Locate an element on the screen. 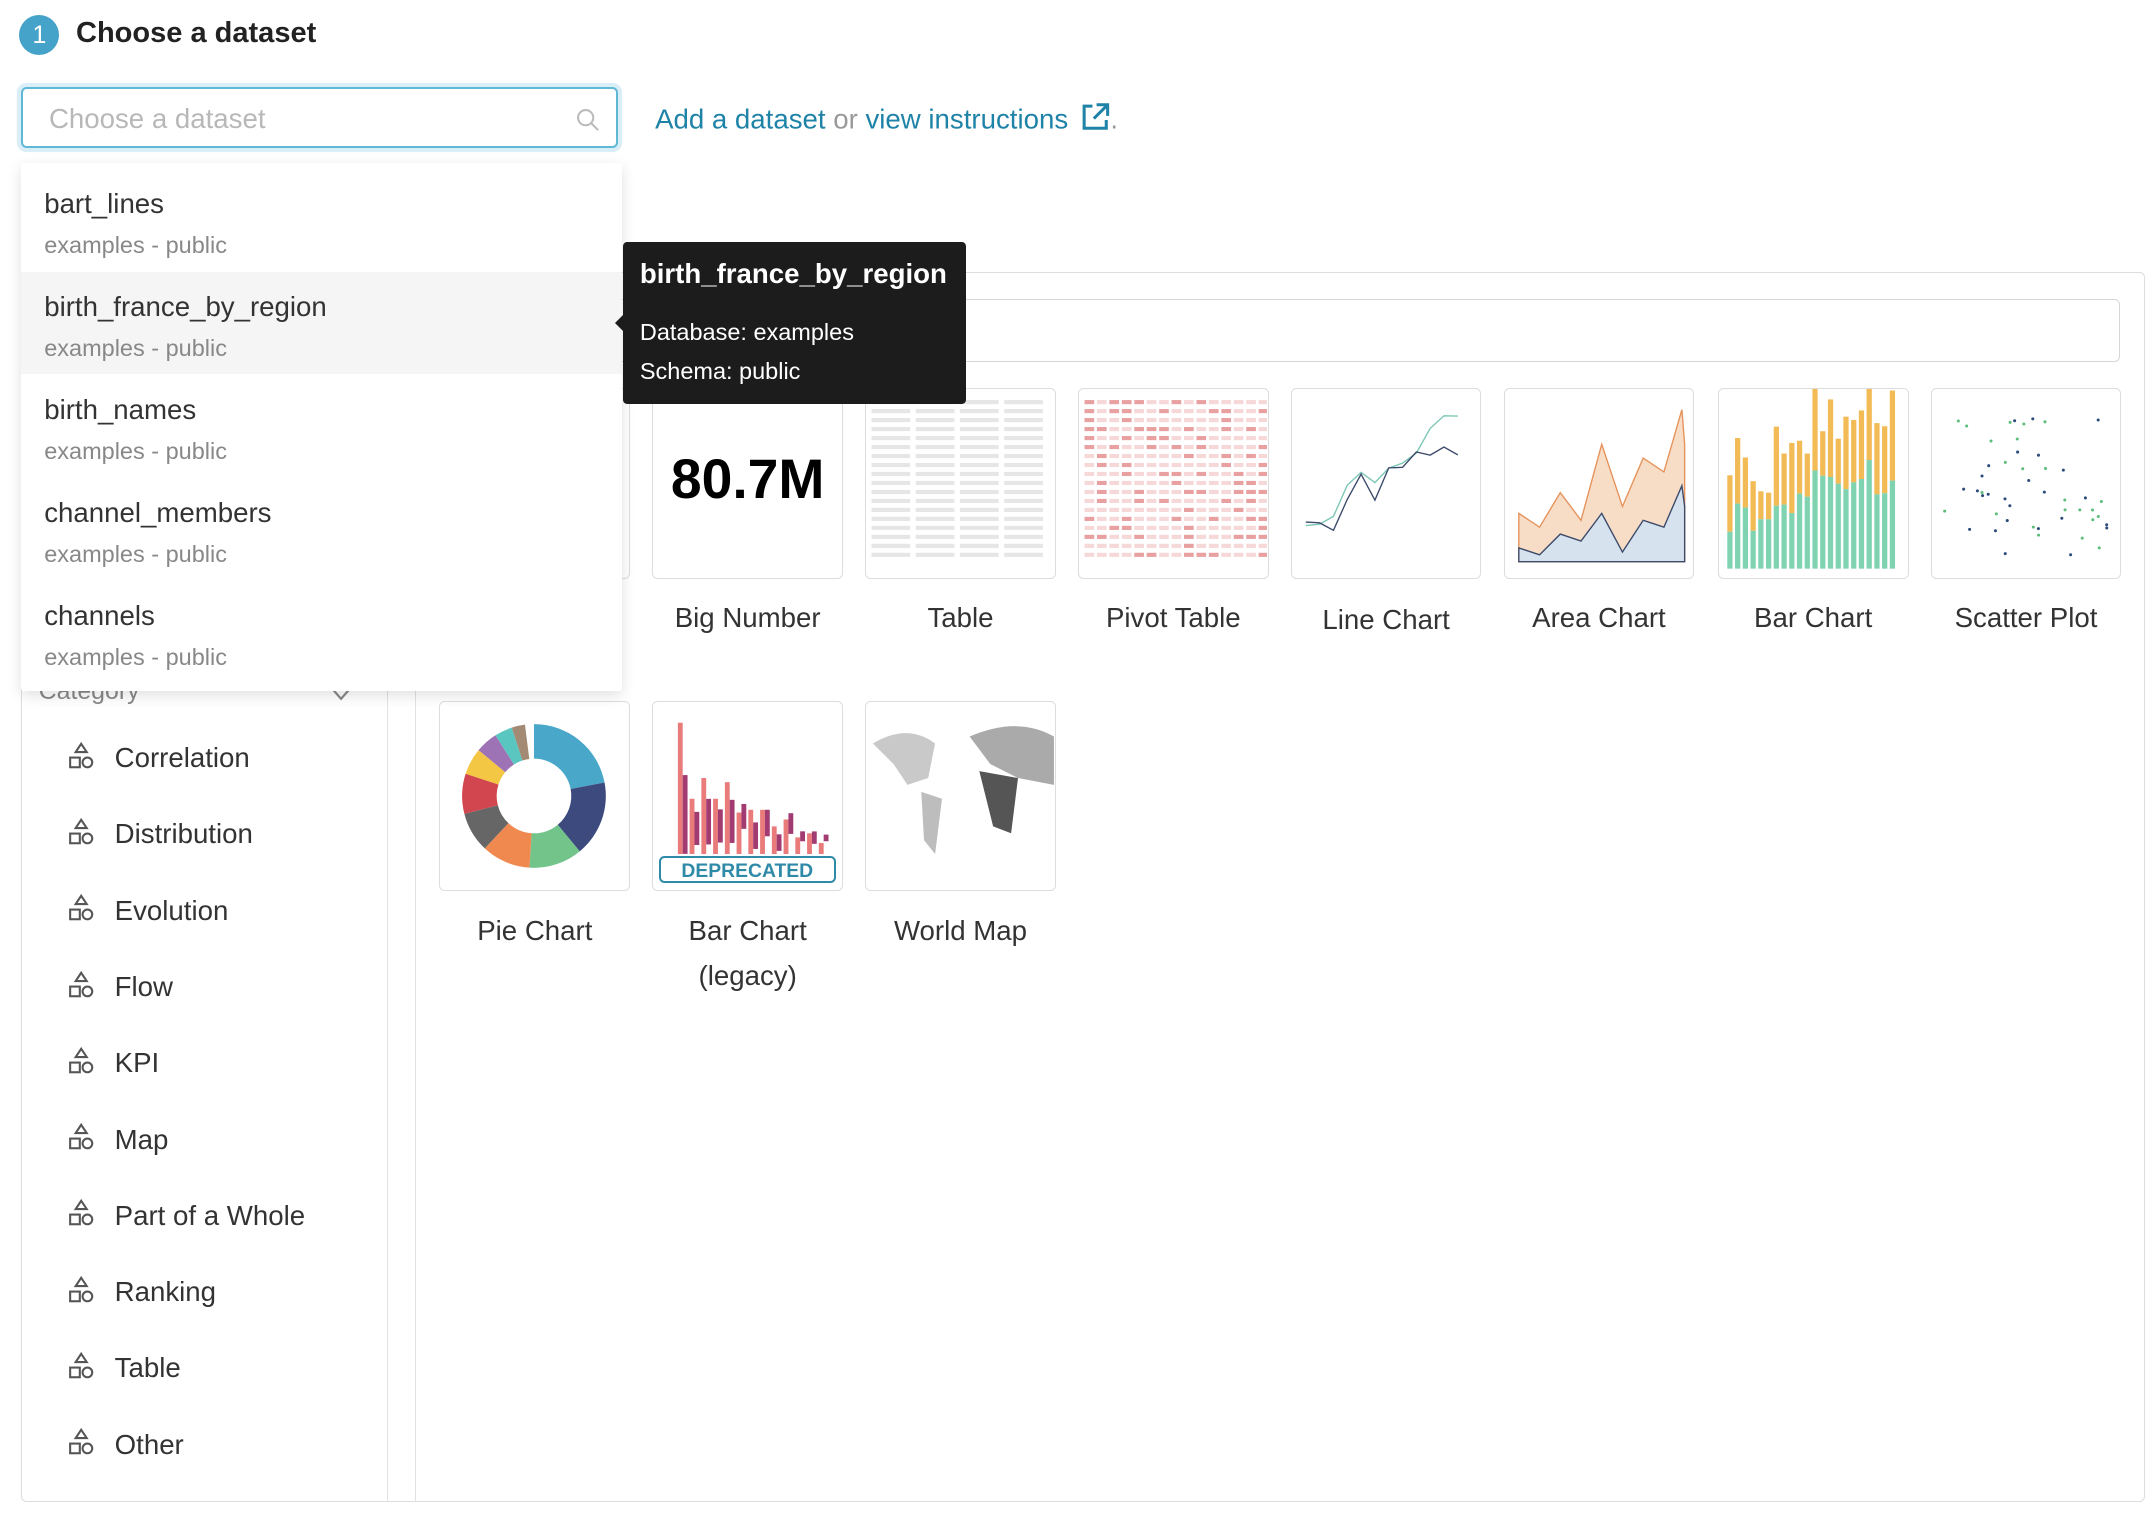 The height and width of the screenshot is (1515, 2156). search-icon is located at coordinates (587, 120).